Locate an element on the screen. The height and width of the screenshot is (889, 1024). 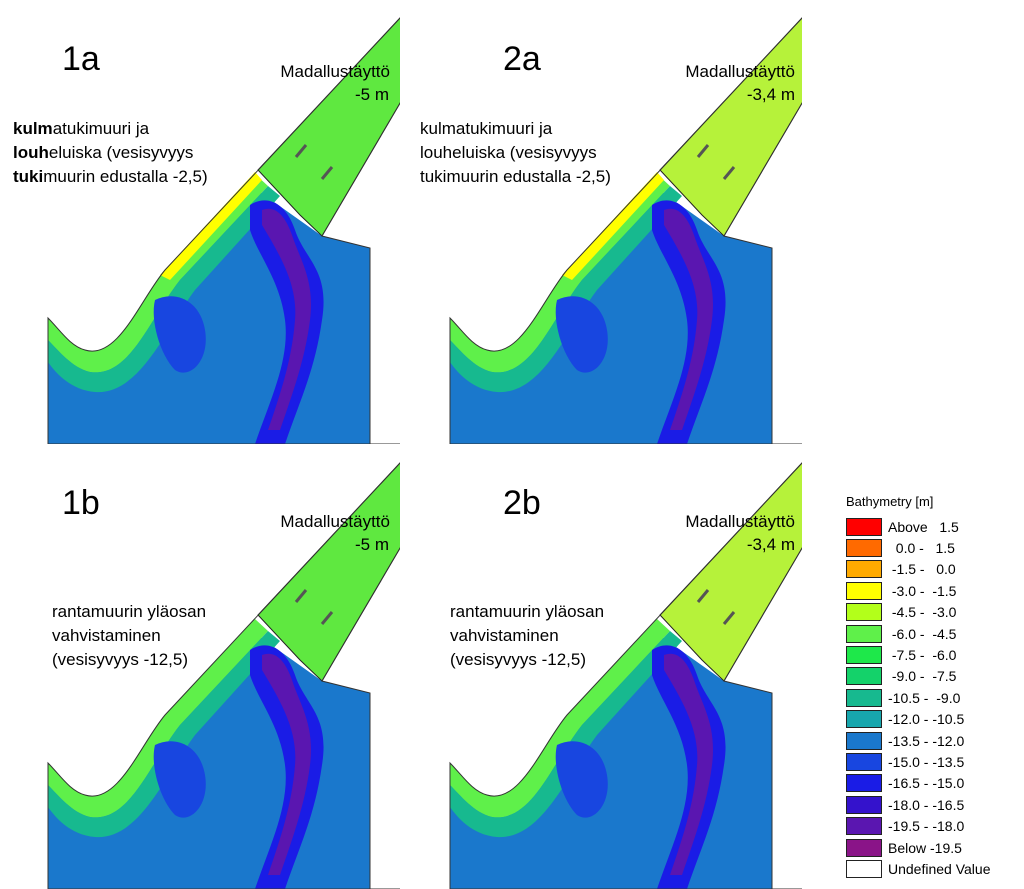
legend-label: -4.5 - -3.0 is located at coordinates (922, 612).